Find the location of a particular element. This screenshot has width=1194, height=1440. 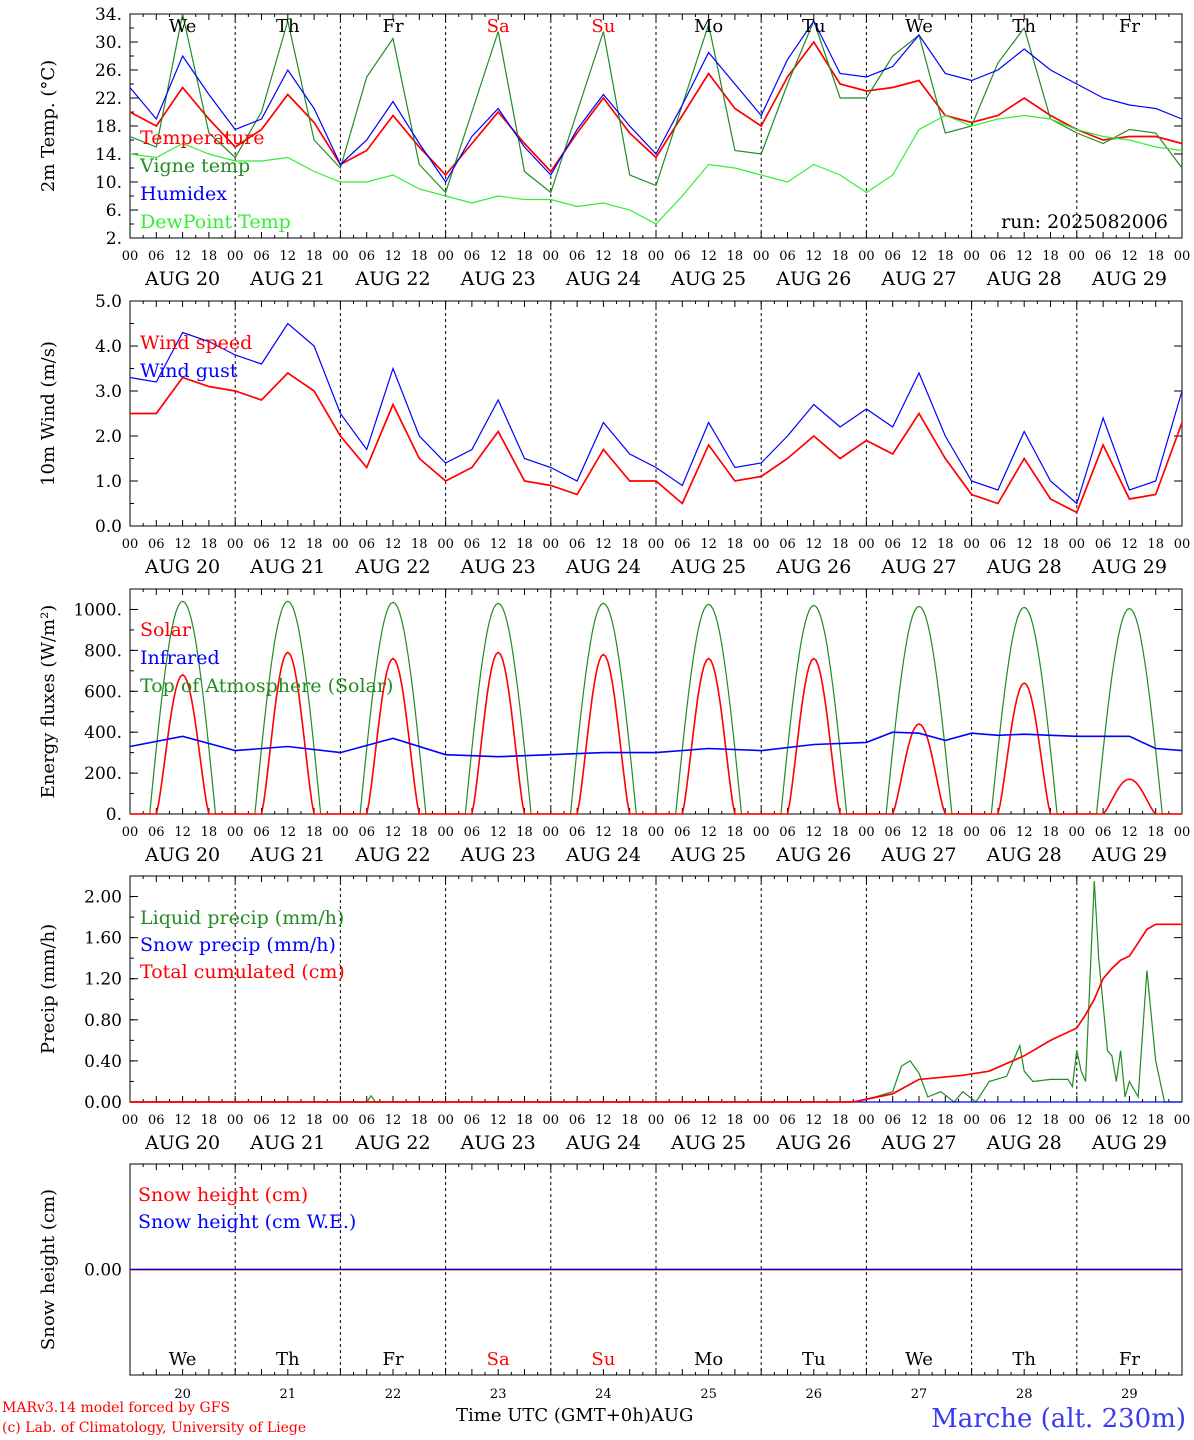

y-tick-label: 1.60 is located at coordinates (103, 939).